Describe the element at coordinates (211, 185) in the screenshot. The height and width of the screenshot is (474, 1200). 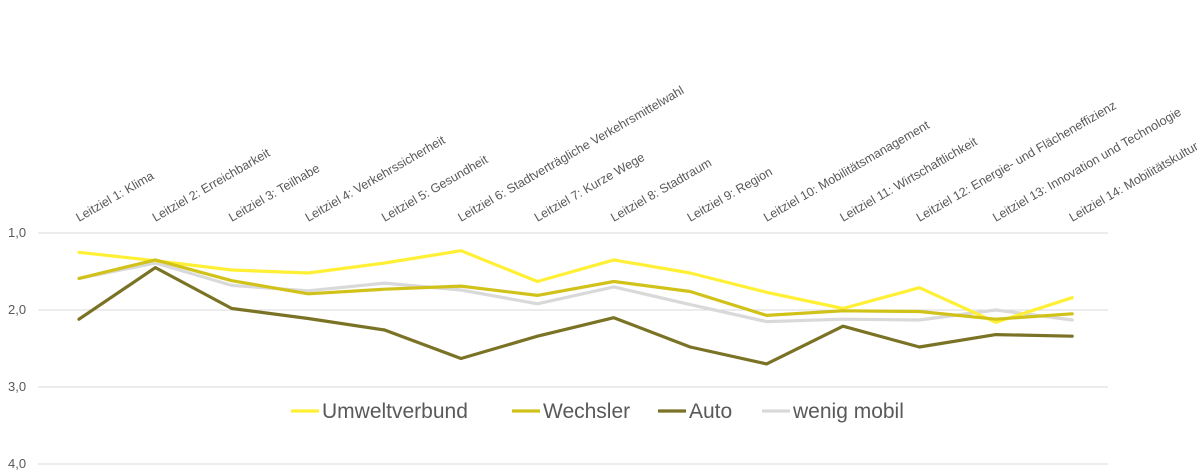
I see `x-category-label: Leitziel 2: Erreichbarkeit` at that location.